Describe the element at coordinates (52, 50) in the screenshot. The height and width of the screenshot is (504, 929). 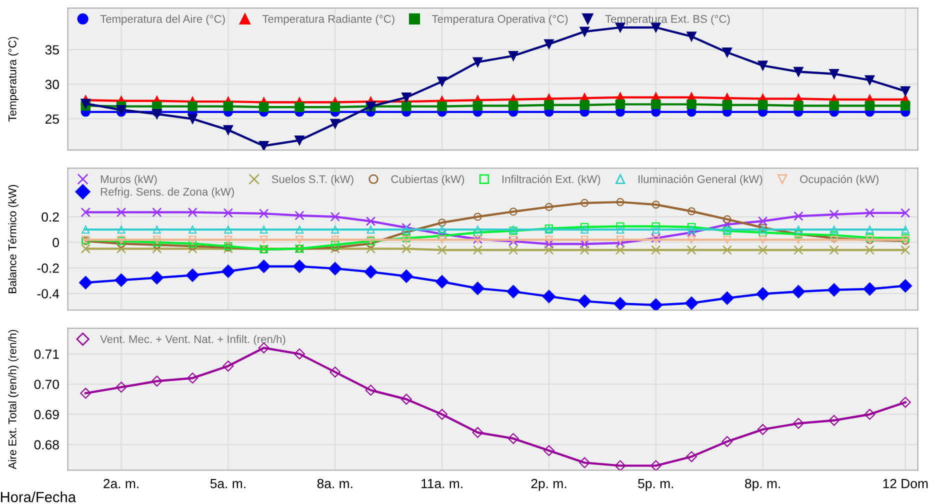
I see `y-tick-label: 35` at that location.